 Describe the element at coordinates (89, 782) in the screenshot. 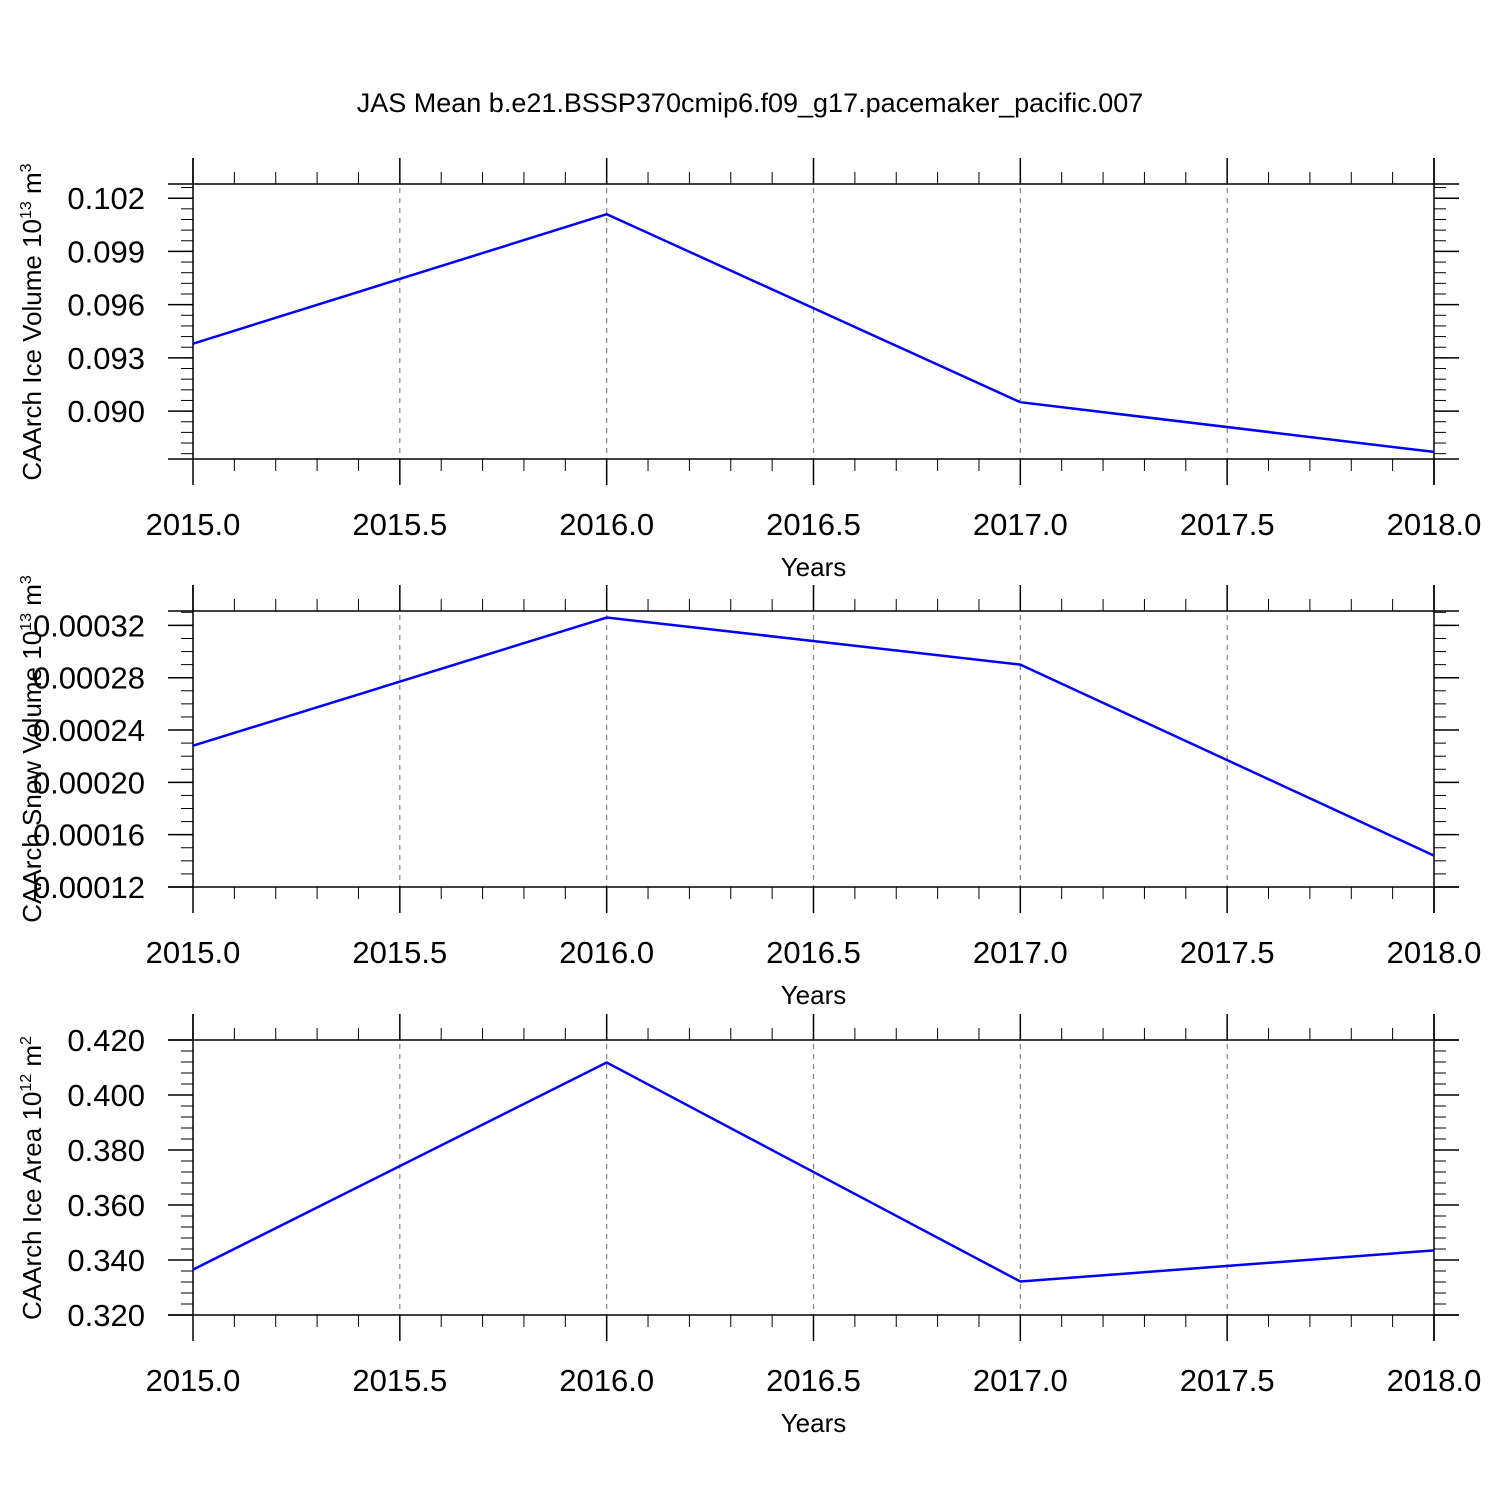

I see `y-tick-label: 0.00020` at that location.